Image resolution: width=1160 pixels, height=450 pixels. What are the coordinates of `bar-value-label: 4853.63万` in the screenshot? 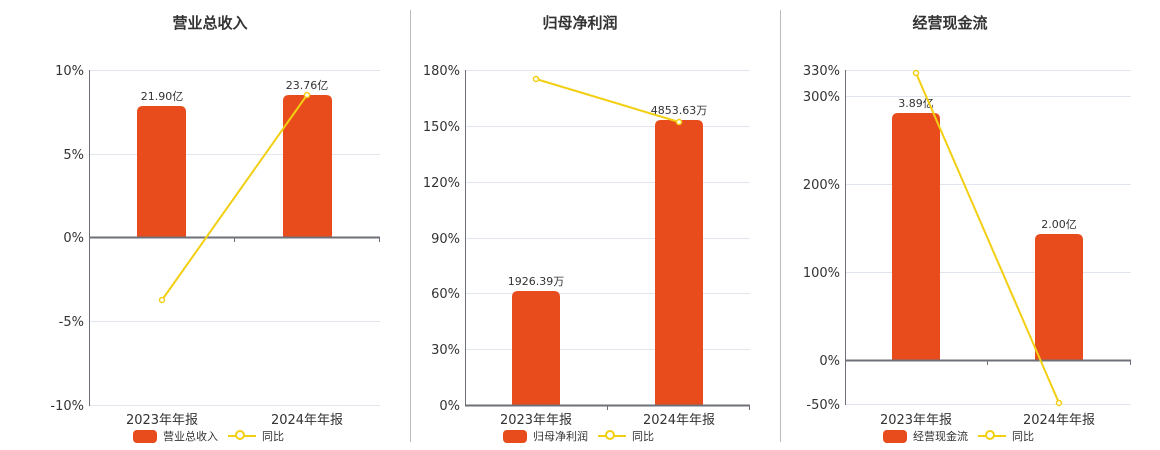 It's located at (679, 110).